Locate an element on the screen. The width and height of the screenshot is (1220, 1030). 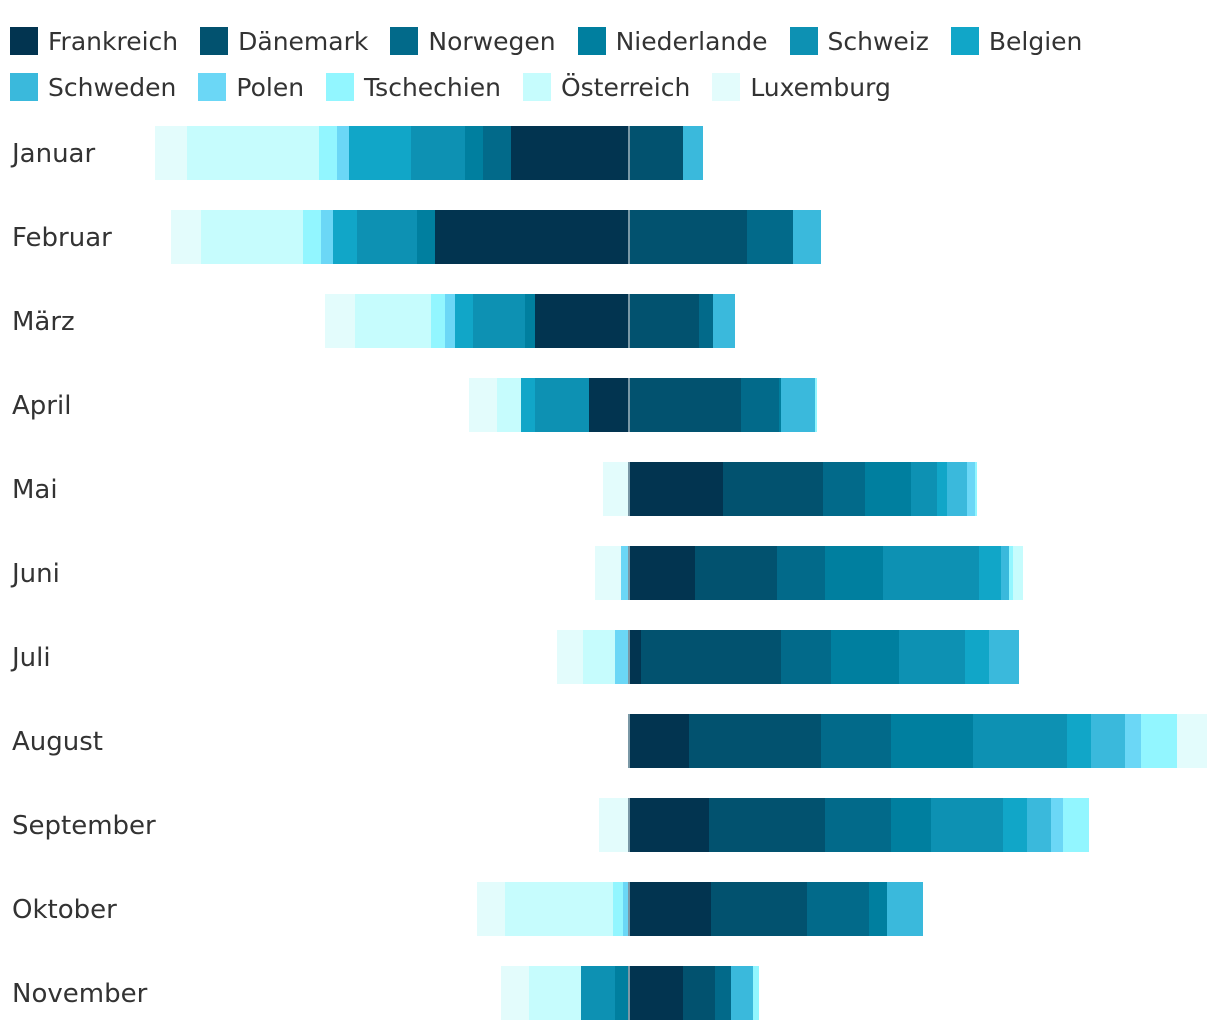
bar-segment-juni-luxemburg is located at coordinates (608, 573).